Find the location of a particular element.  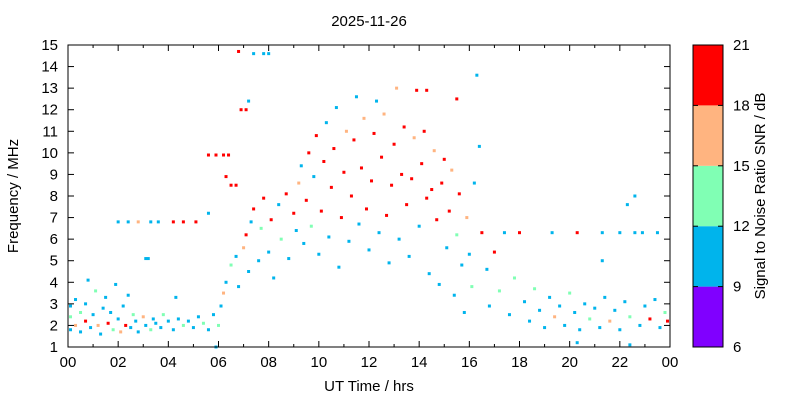

y-tick-label: 11 is located at coordinates (50, 131).